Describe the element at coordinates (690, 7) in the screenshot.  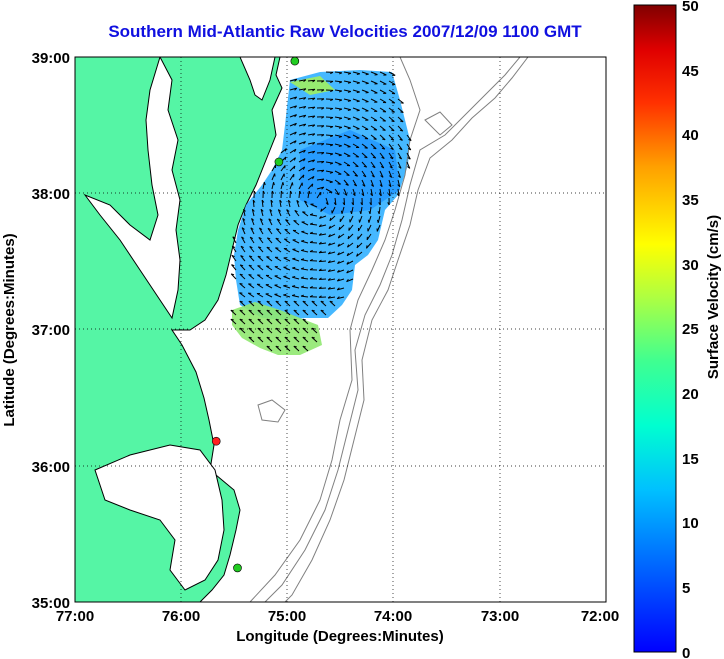
I see `colorbar-tick: 50` at that location.